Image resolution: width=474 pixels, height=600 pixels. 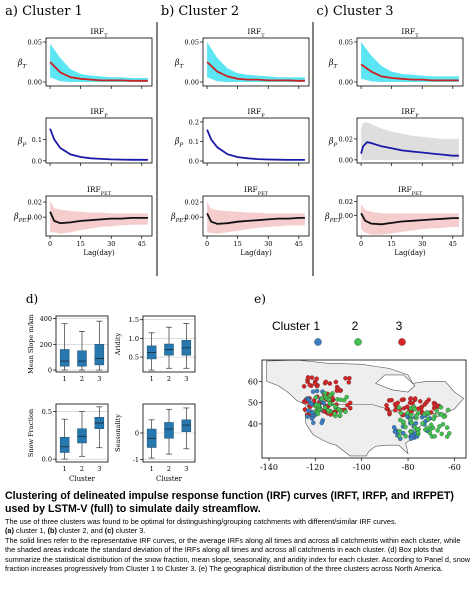 I want to click on y-axis-label: Aridity, so click(x=118, y=344).